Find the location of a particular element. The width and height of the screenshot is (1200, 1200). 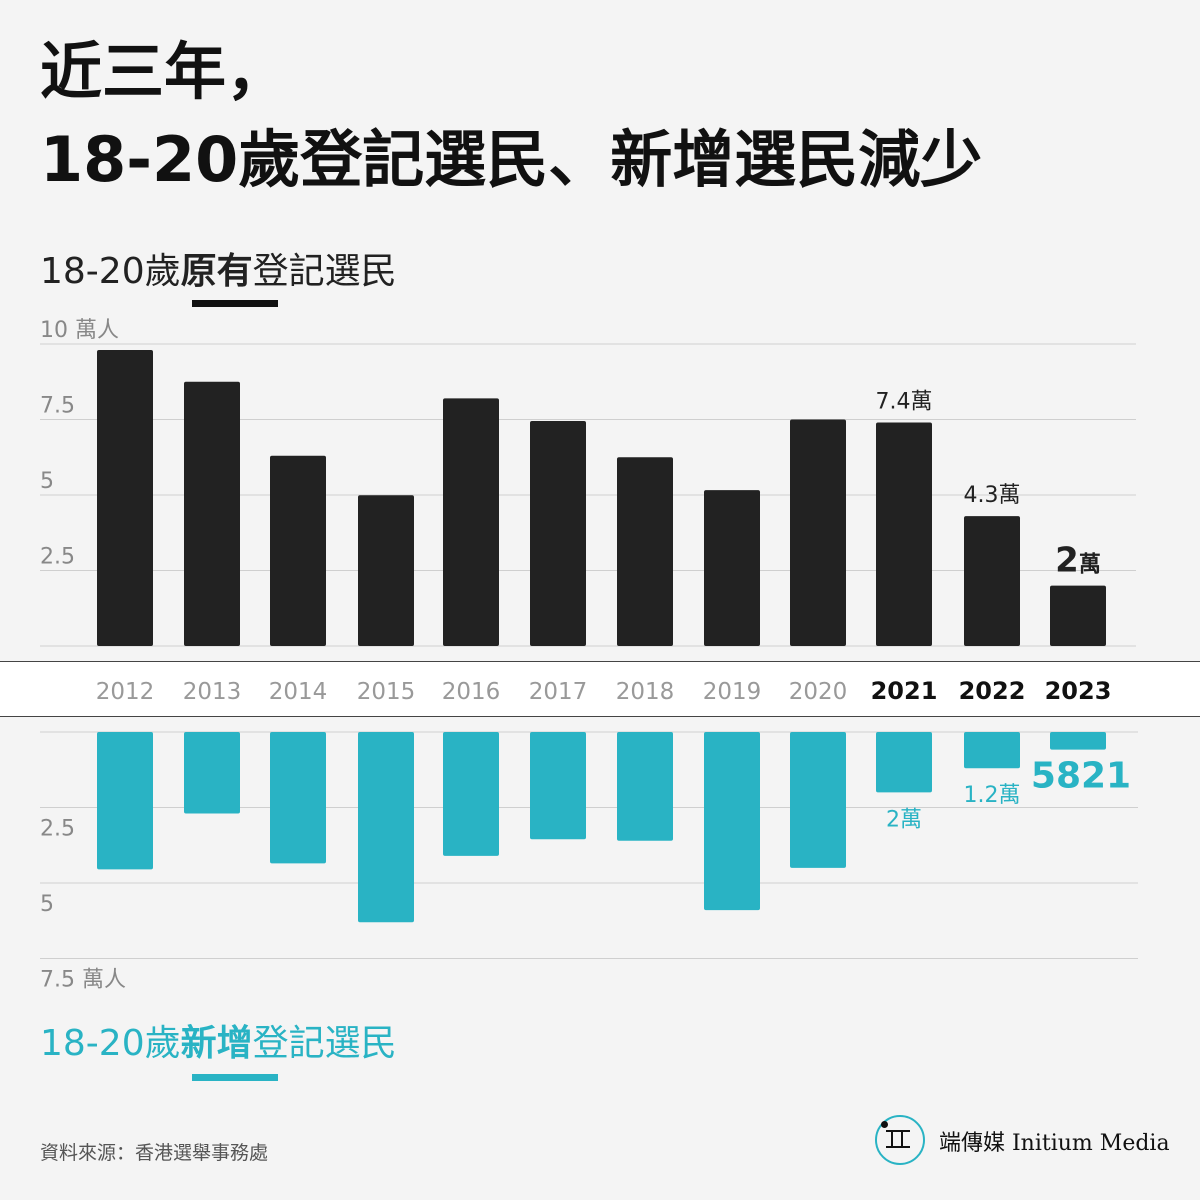

bar-existing-2018 is located at coordinates (645, 551).